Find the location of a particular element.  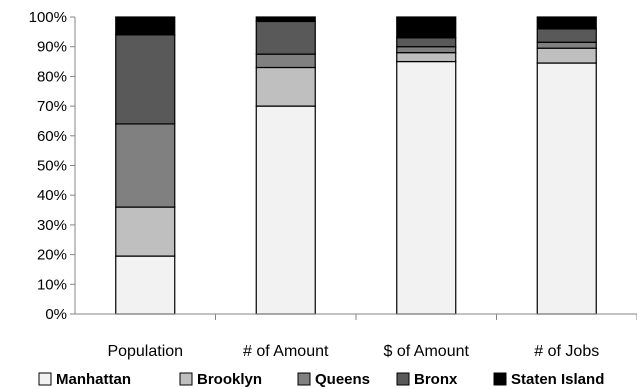

y-tick-label: 0% is located at coordinates (56, 314).